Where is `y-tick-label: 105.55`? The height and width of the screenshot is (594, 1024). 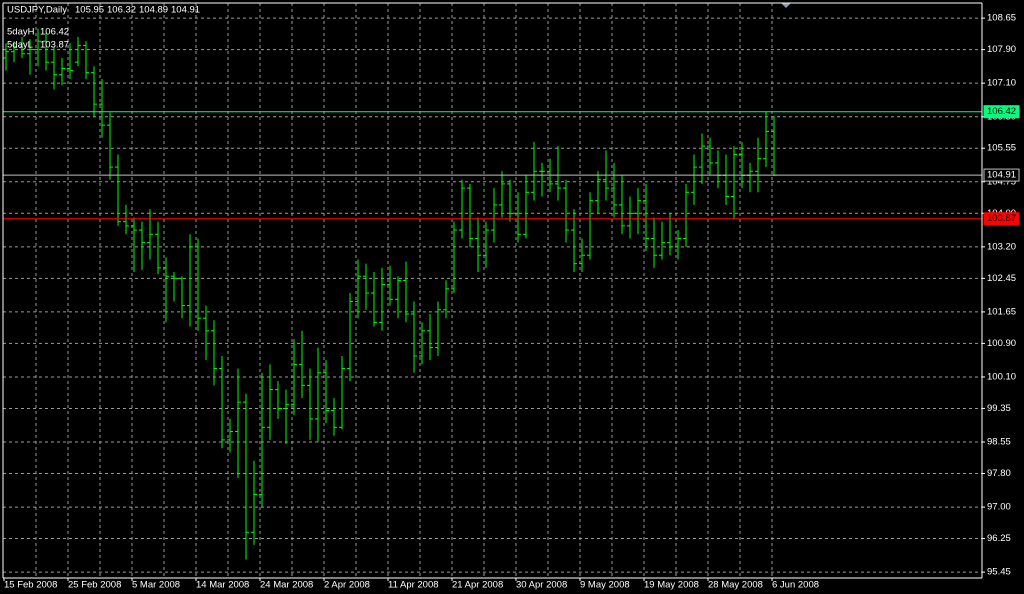
y-tick-label: 105.55 is located at coordinates (1001, 148).